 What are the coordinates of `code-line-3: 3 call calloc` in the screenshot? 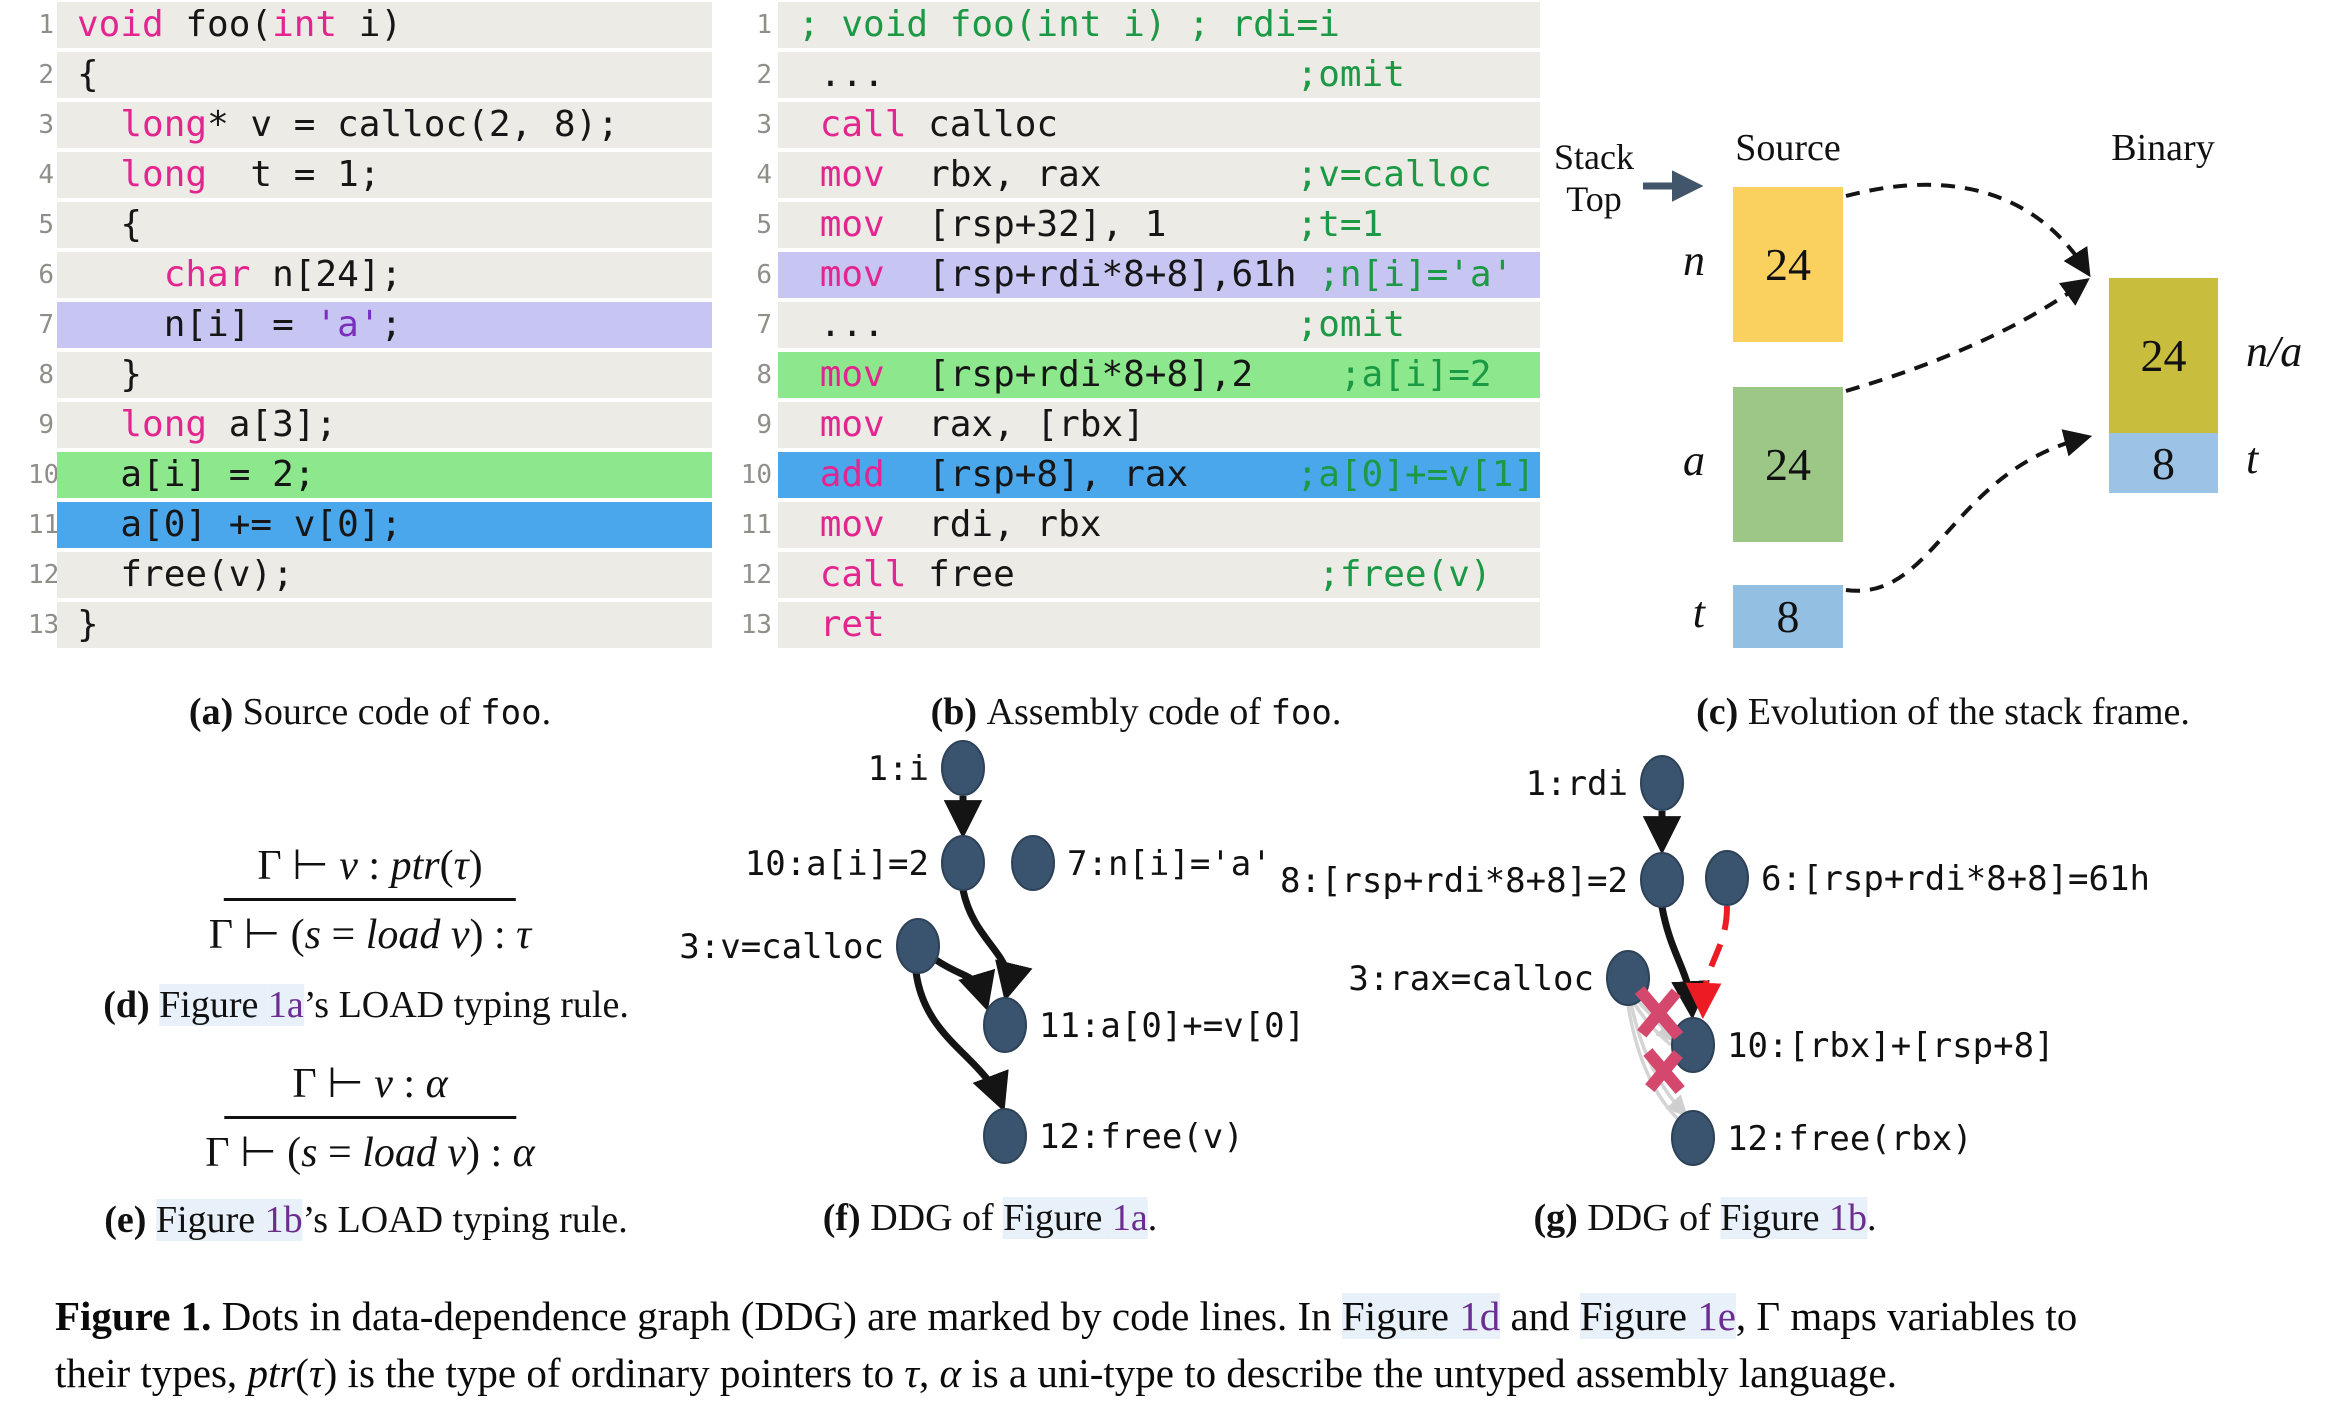 It's located at (1136, 125).